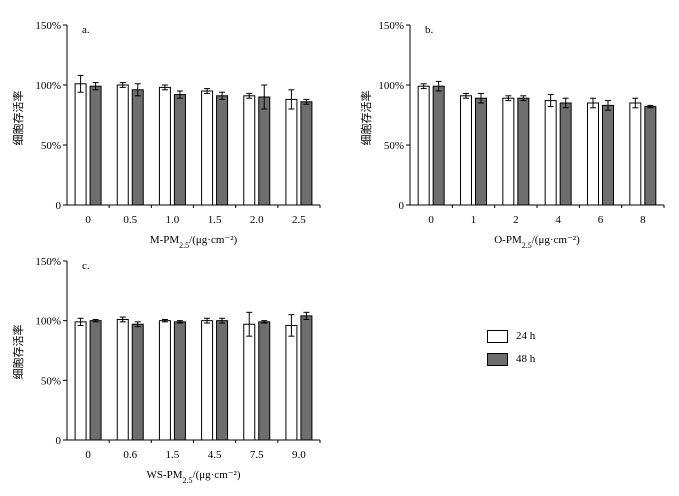  Describe the element at coordinates (516, 220) in the screenshot. I see `x-tick-label: 2` at that location.